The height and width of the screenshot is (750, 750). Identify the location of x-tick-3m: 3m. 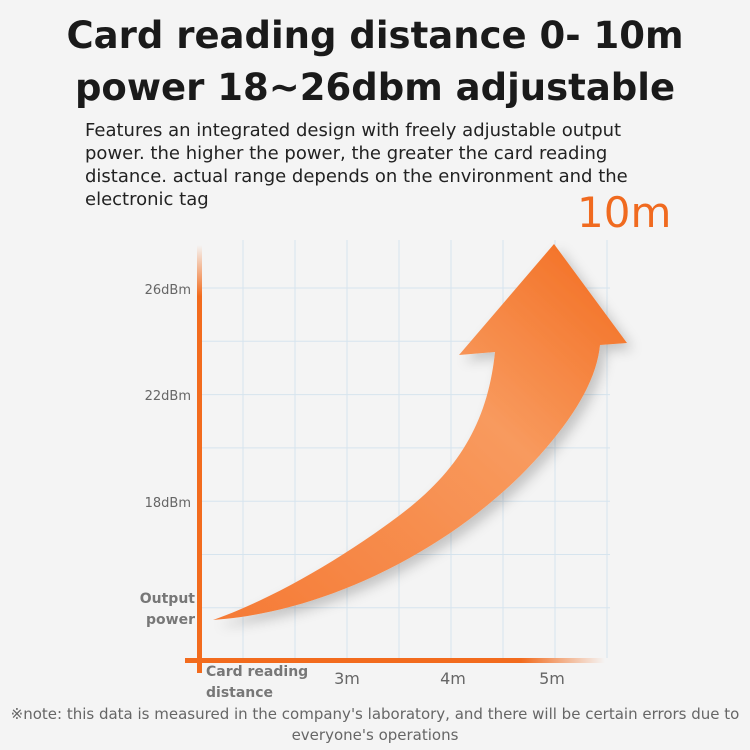
(347, 678).